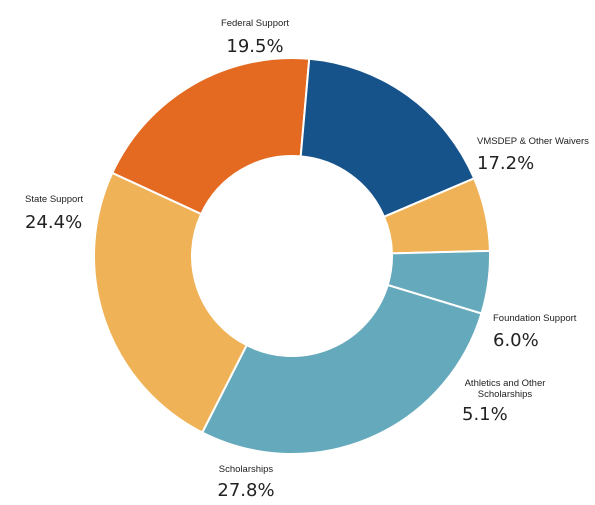 Image resolution: width=595 pixels, height=505 pixels. What do you see at coordinates (505, 163) in the screenshot?
I see `slice-value-vmsdep-other-waivers: 17.2%` at bounding box center [505, 163].